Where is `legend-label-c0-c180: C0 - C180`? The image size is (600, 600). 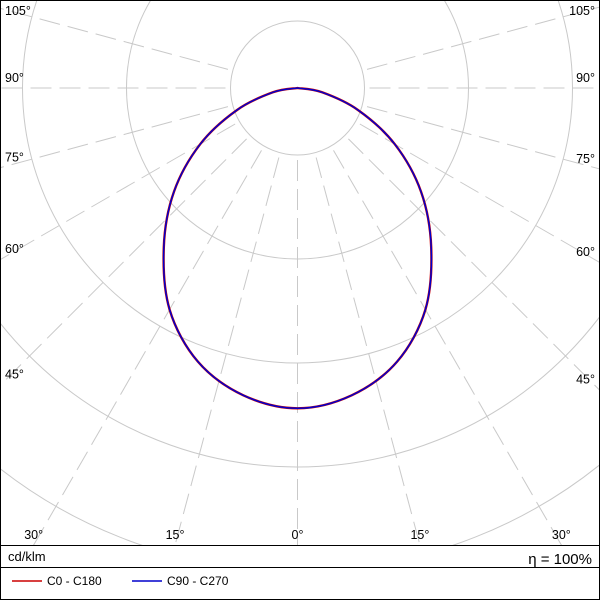
legend-label-c0-c180: C0 - C180 is located at coordinates (74, 581).